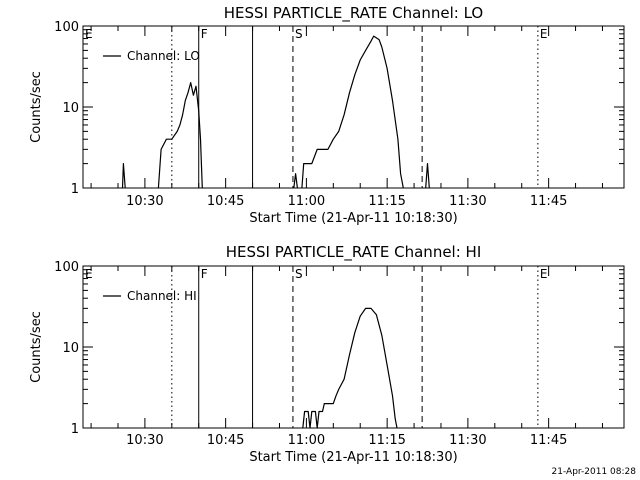 The height and width of the screenshot is (480, 640). Describe the element at coordinates (353, 13) in the screenshot. I see `chart-title: HESSI PARTICLE_RATE Channel: LO` at that location.